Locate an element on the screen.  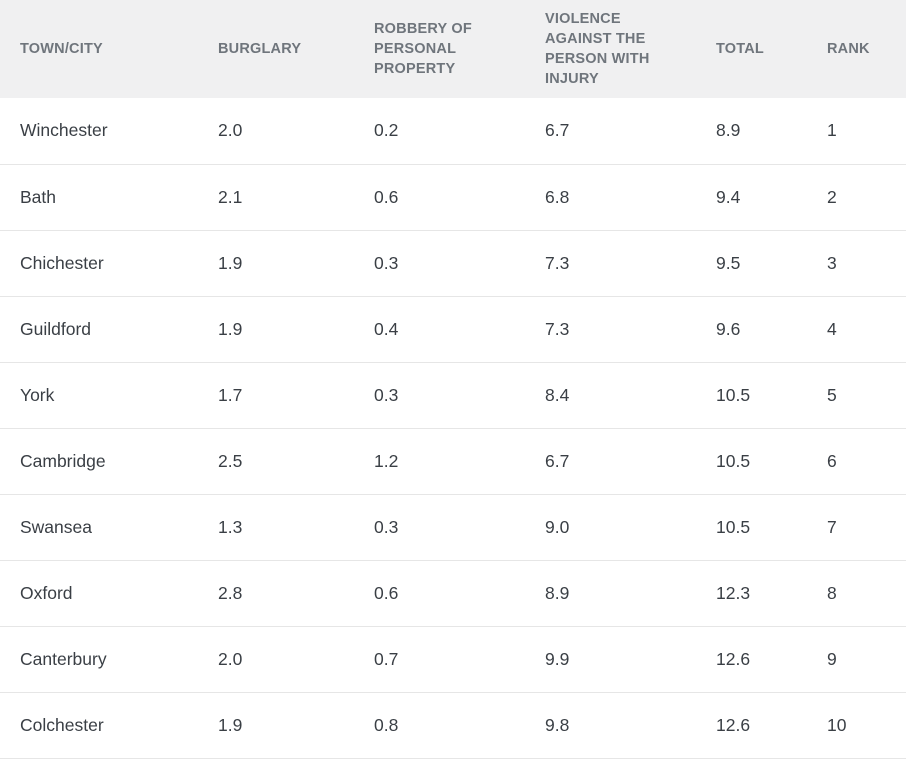
header-town-city: TOWN/CITY is located at coordinates (61, 49).